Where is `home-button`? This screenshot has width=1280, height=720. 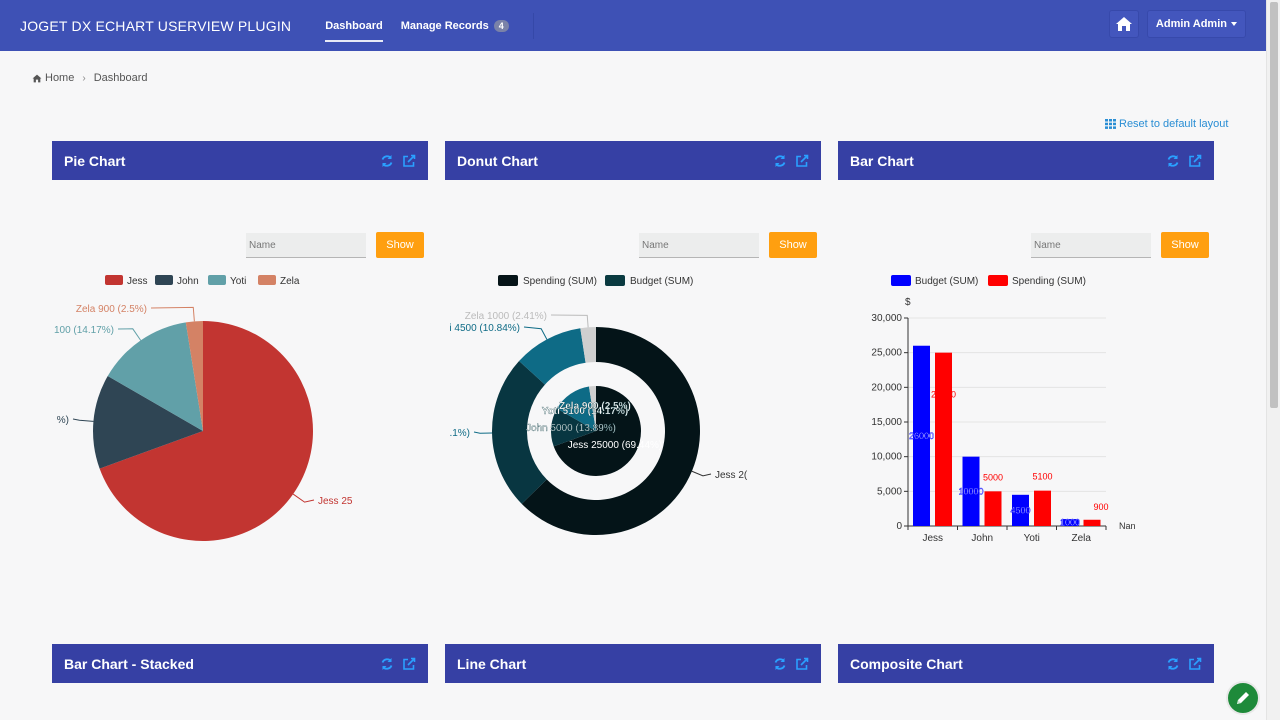 home-button is located at coordinates (1123, 24).